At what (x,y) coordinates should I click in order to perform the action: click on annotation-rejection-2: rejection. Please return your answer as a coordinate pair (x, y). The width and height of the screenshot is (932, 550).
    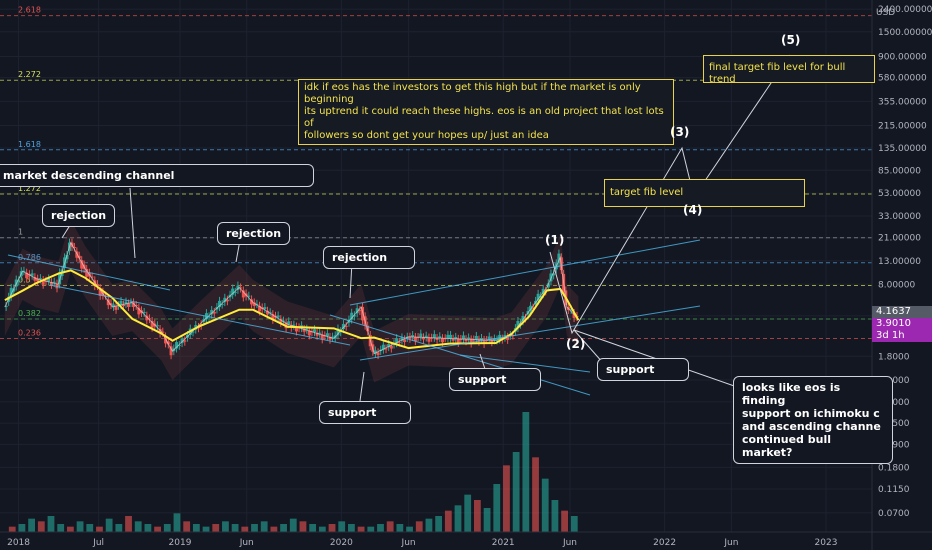
    Looking at the image, I should click on (254, 233).